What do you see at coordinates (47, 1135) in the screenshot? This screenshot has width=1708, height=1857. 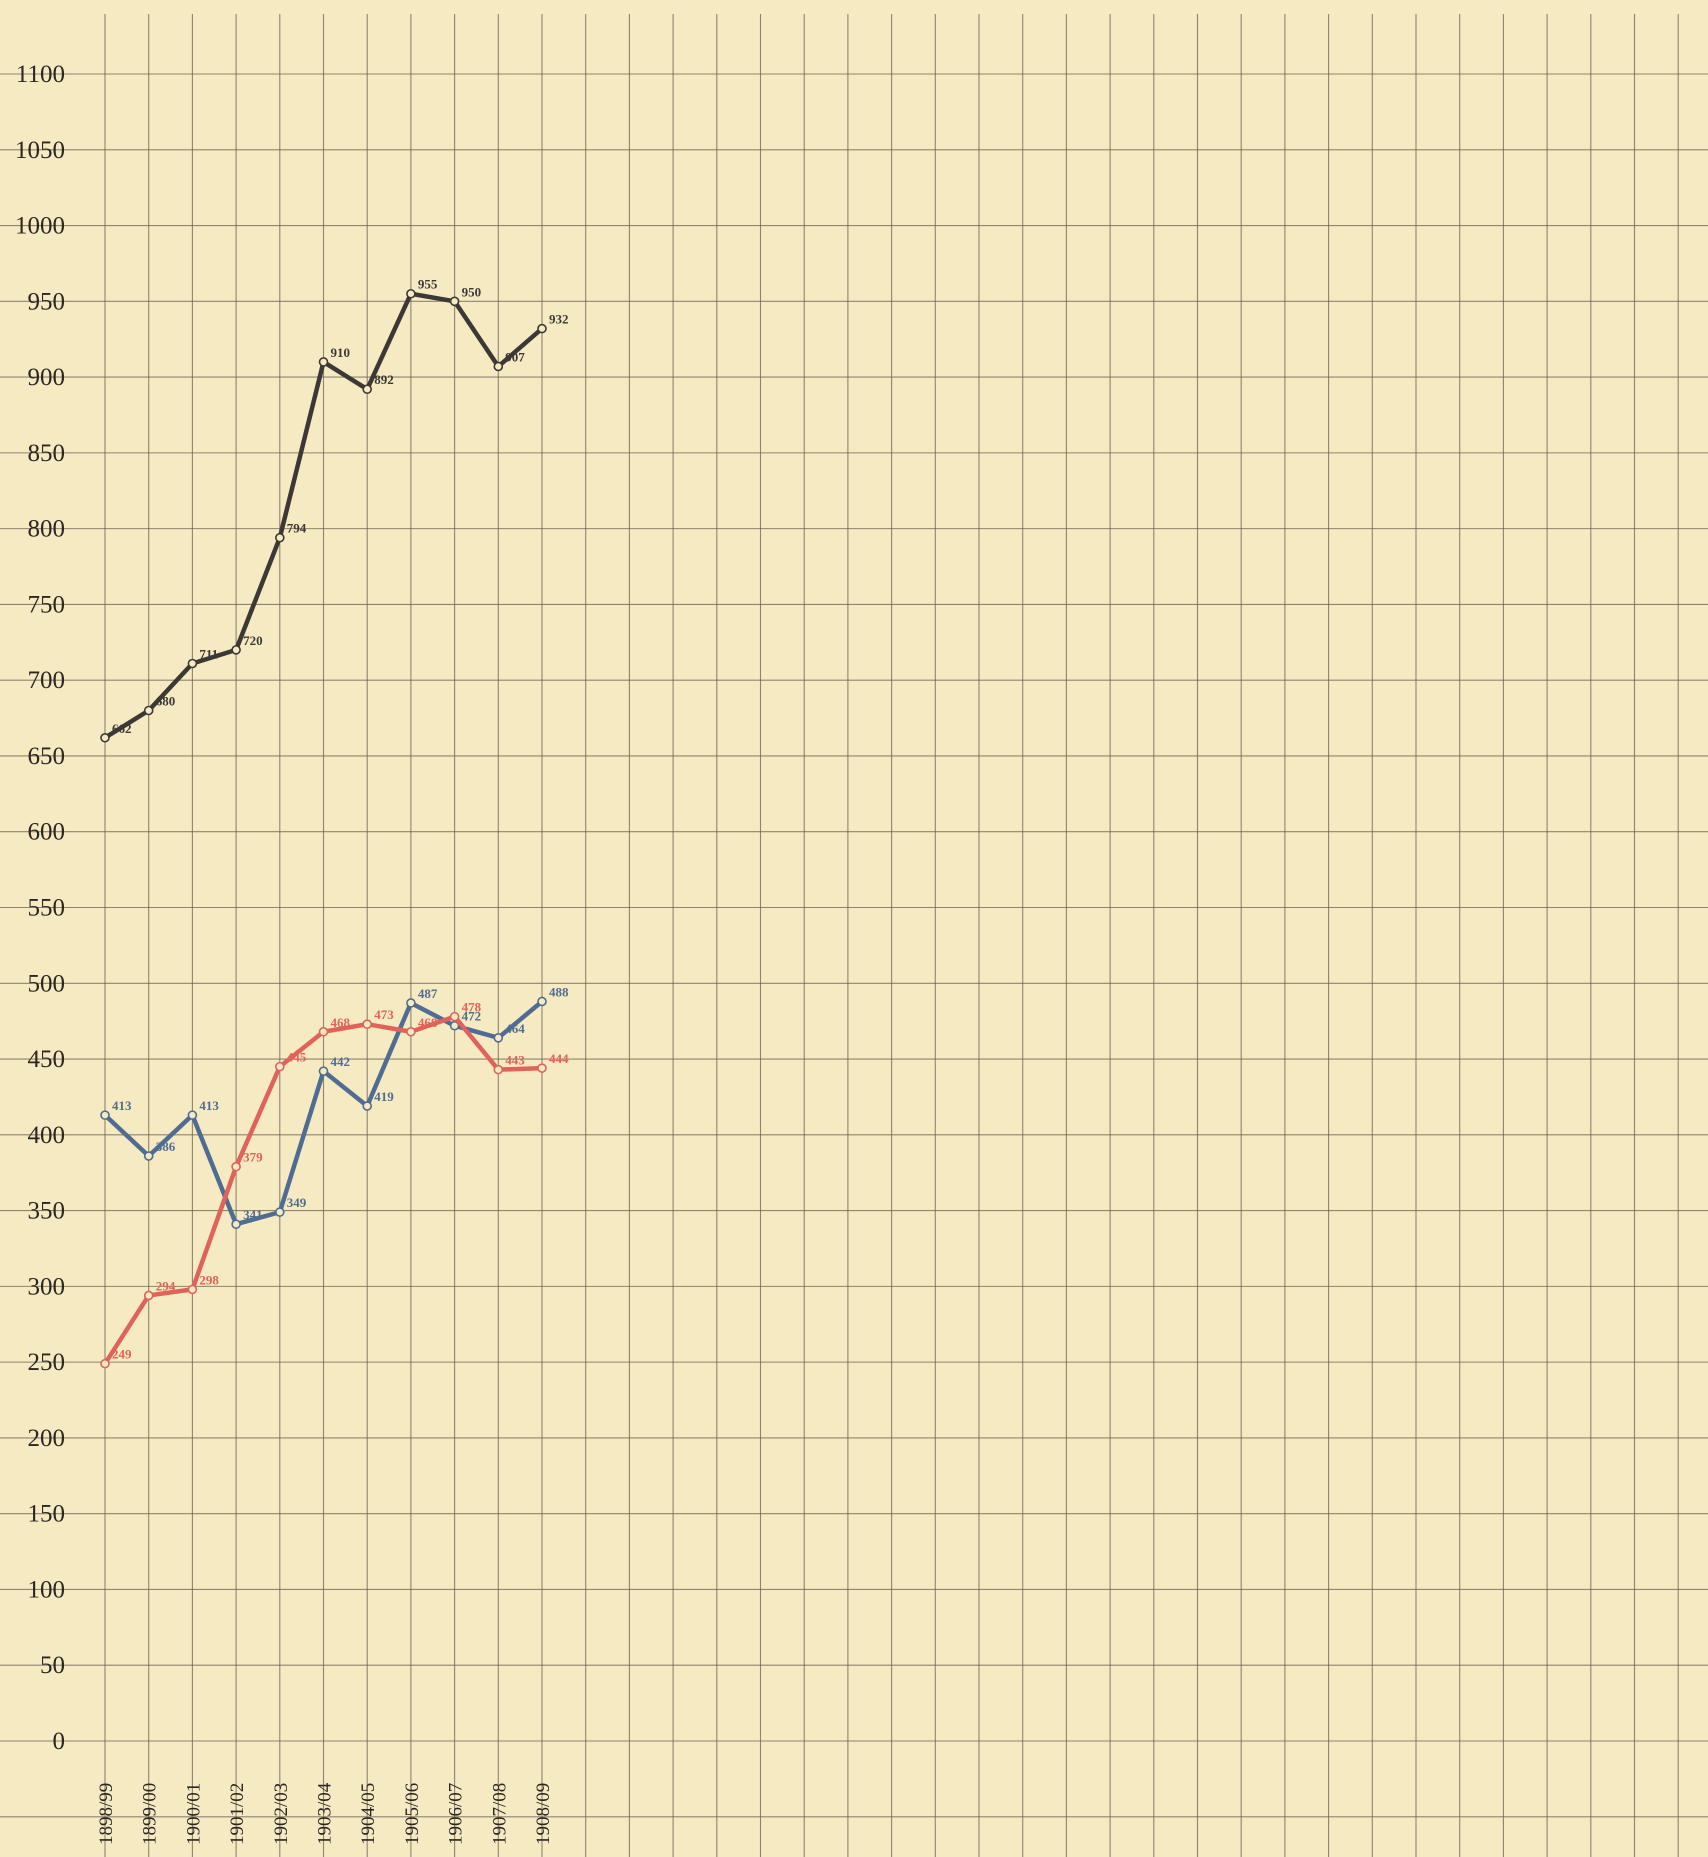 I see `y-tick-label: 400` at bounding box center [47, 1135].